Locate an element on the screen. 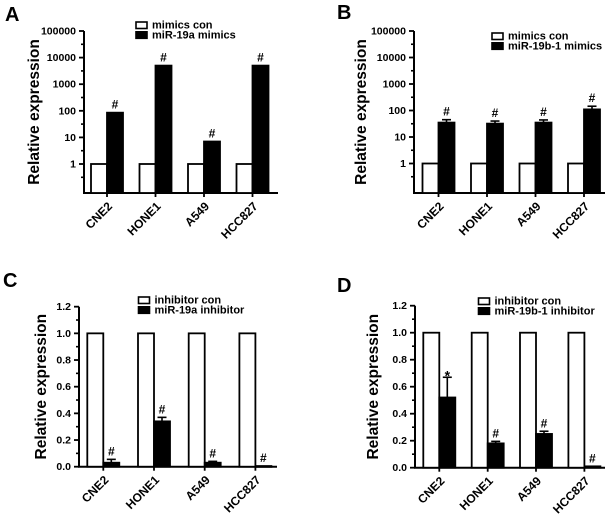 The height and width of the screenshot is (522, 611). panel-label-c: C is located at coordinates (10, 281).